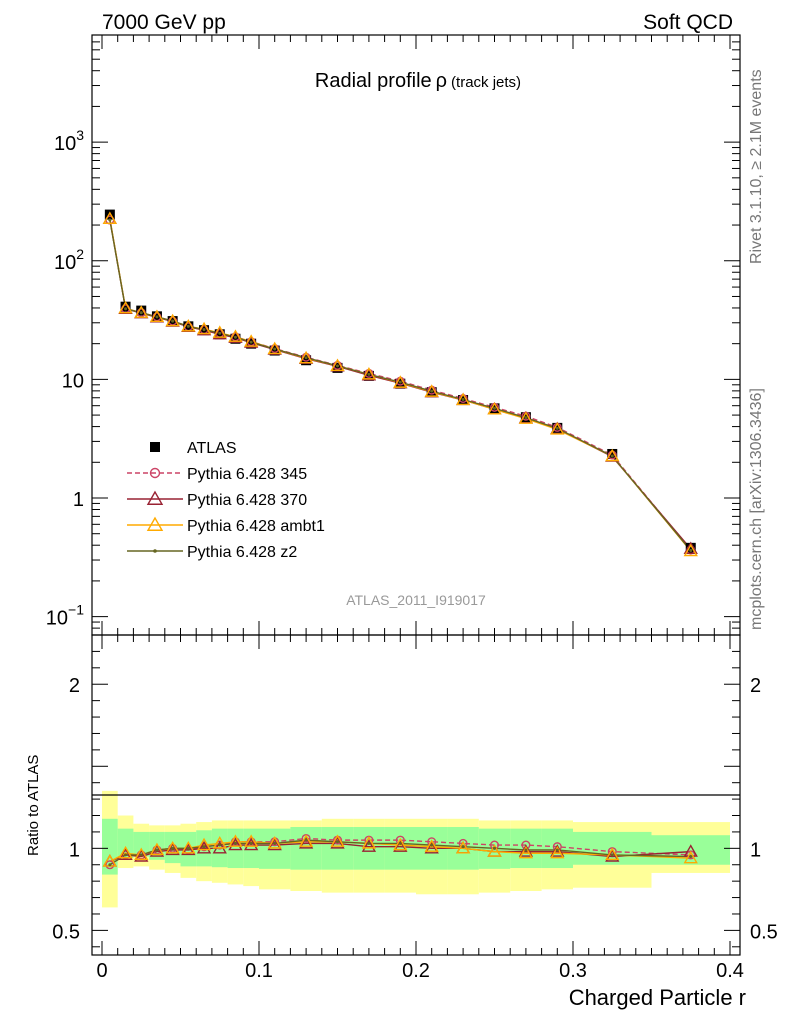  Describe the element at coordinates (657, 997) in the screenshot. I see `x-axis-label: Charged Particle r` at that location.